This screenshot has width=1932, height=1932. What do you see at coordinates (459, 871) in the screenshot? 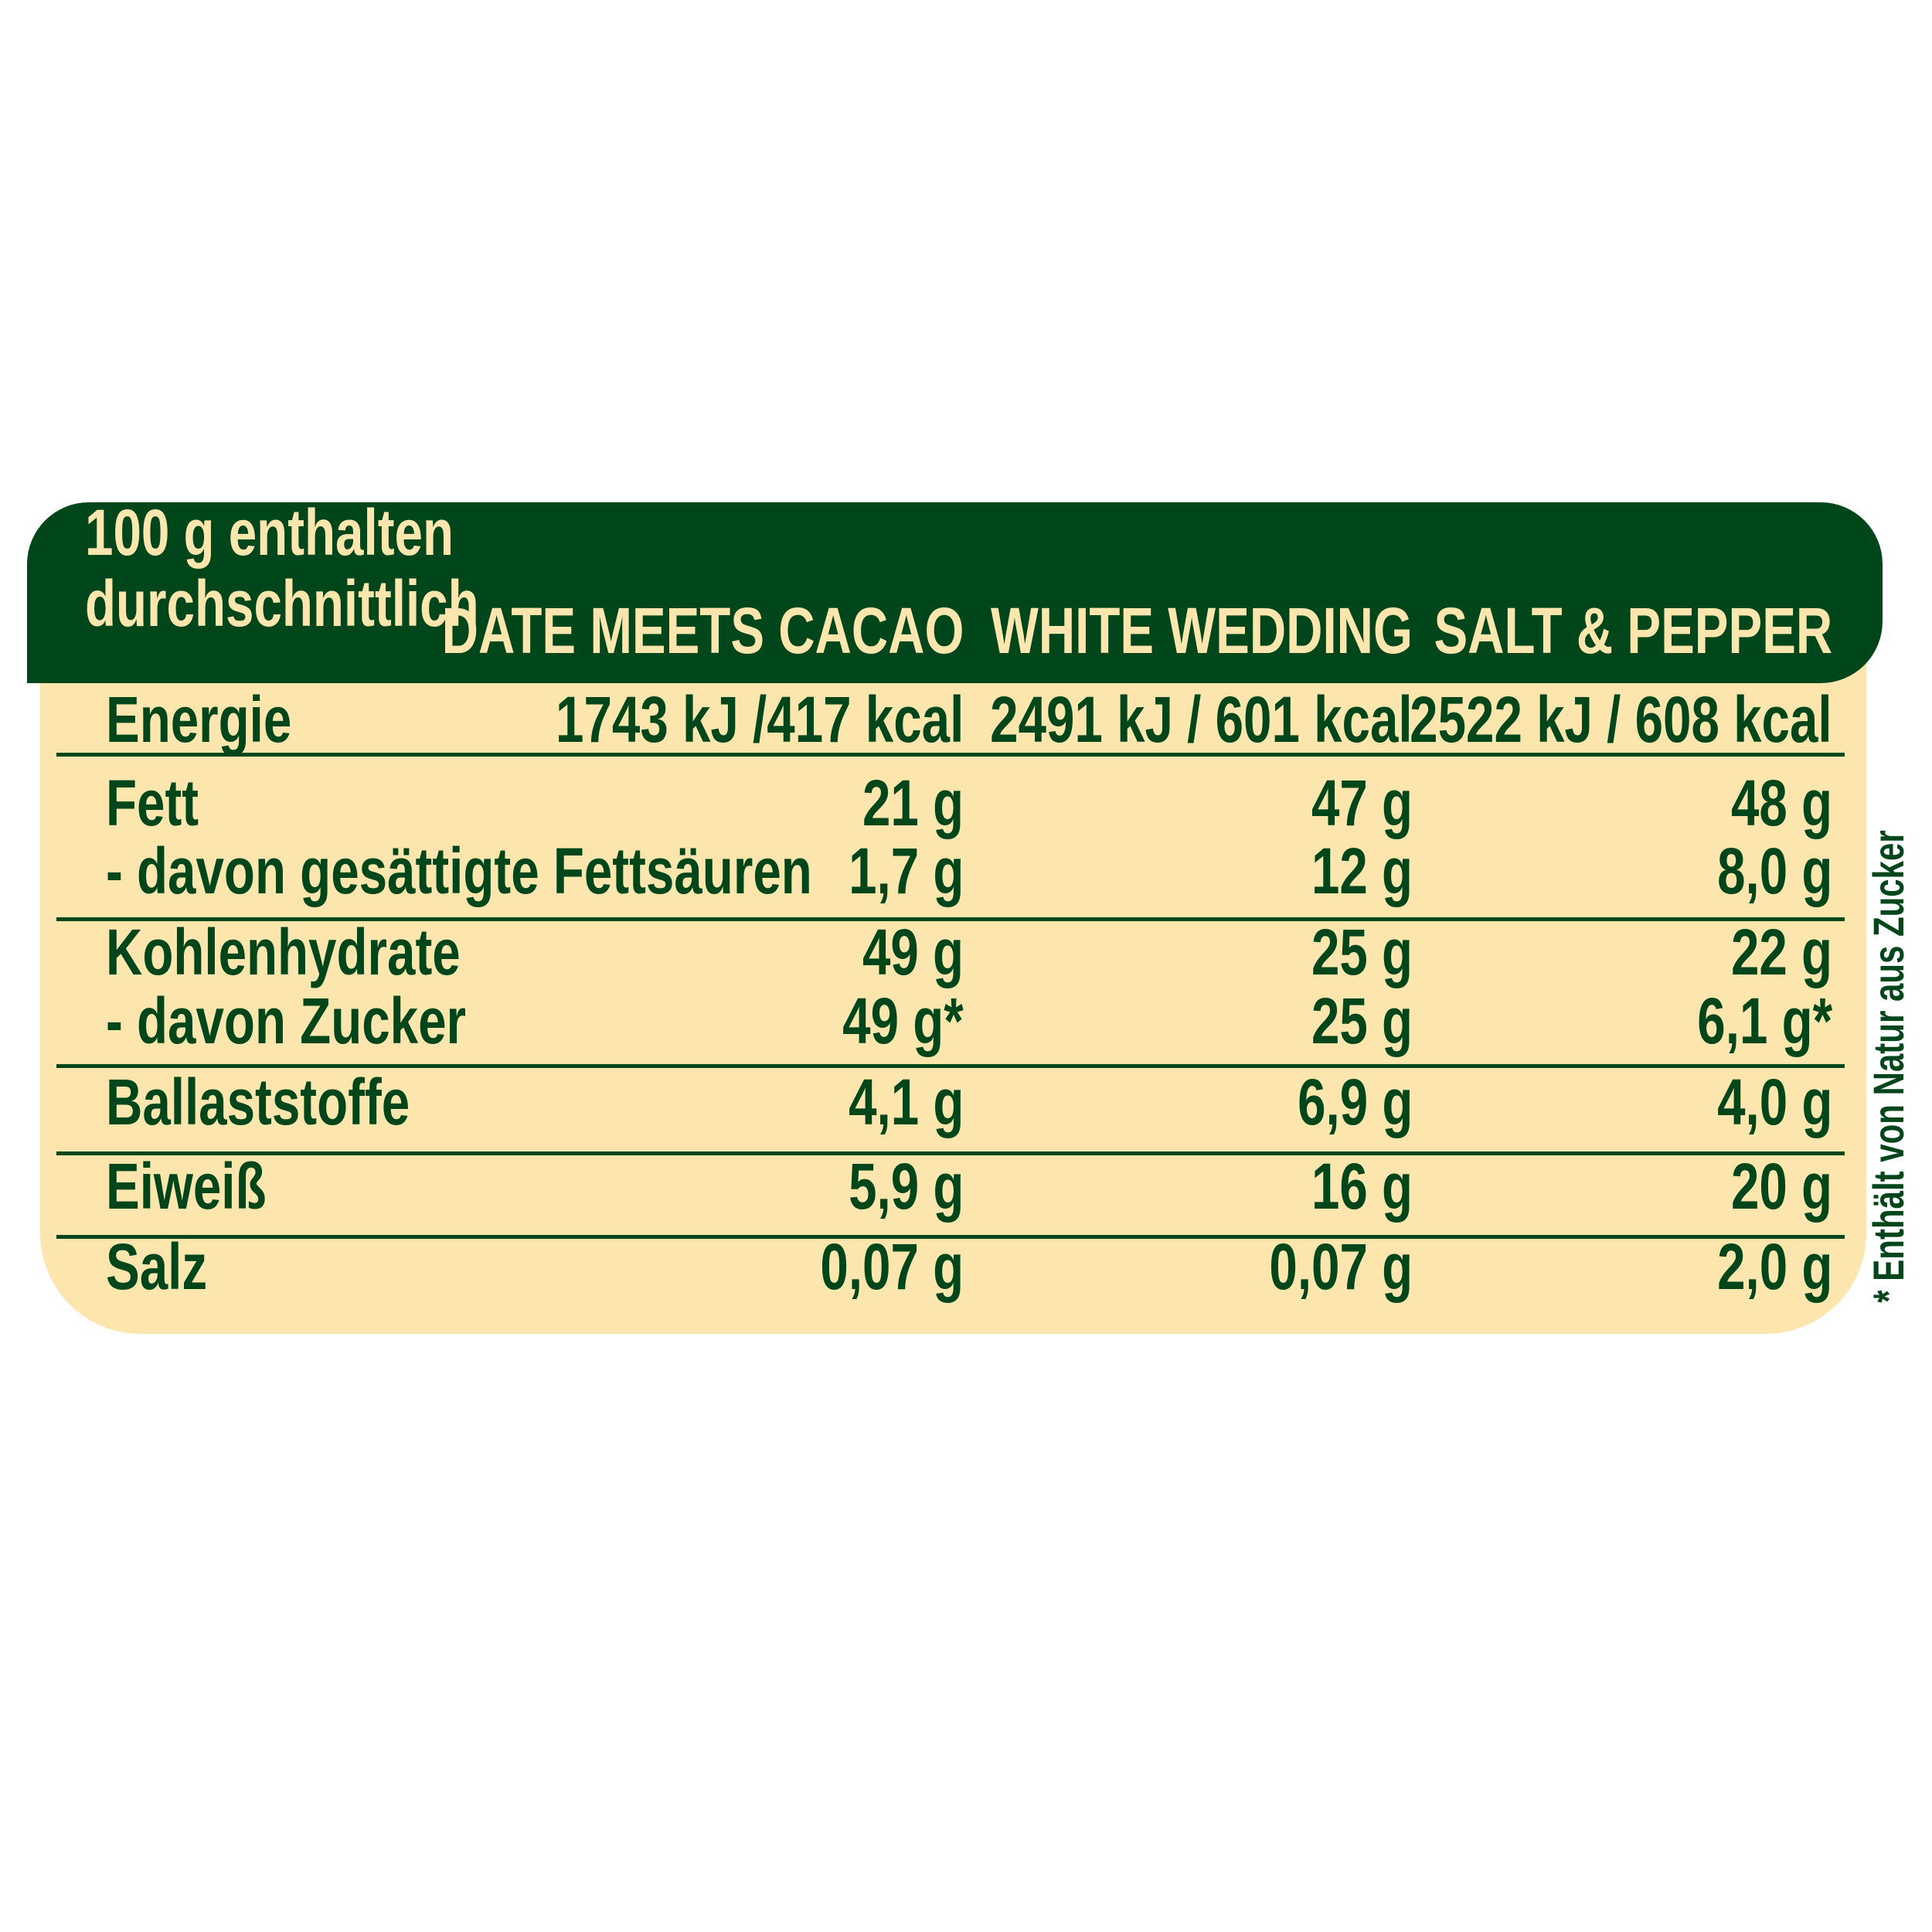
I see `nutrient-label: - davon gesättigte Fettsäuren` at bounding box center [459, 871].